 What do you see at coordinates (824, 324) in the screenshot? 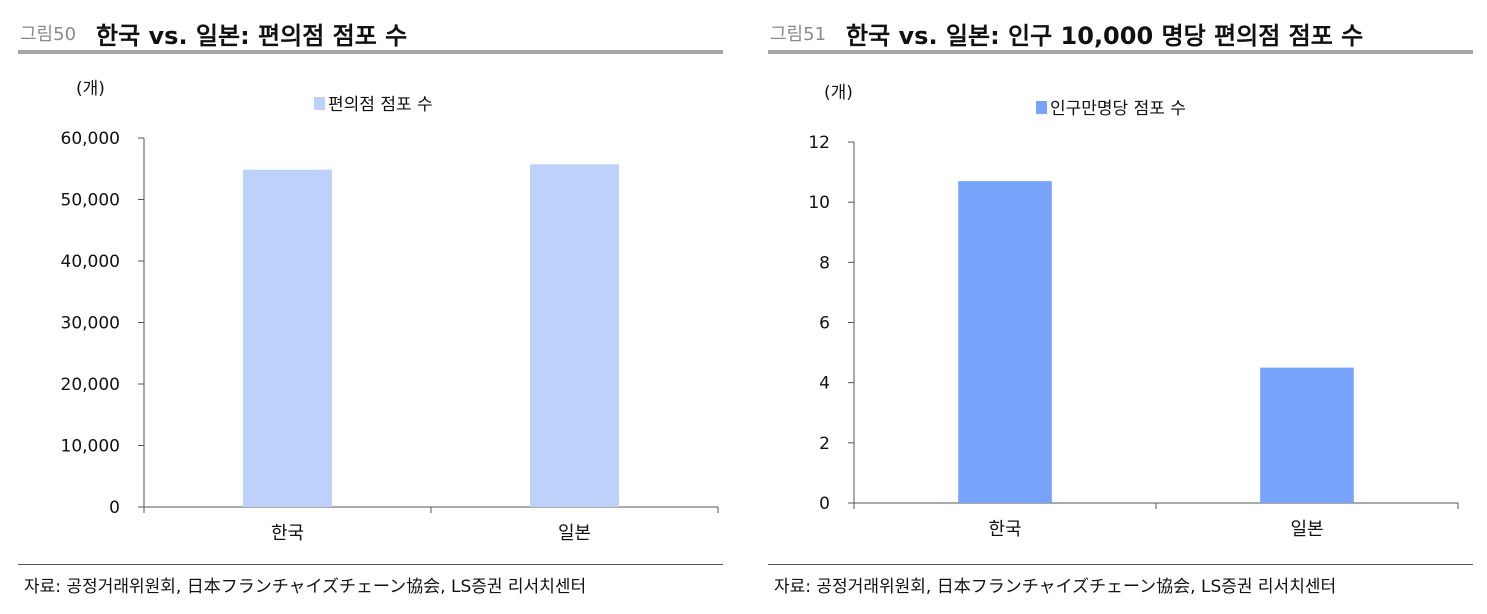
I see `y-tick-label: 6` at bounding box center [824, 324].